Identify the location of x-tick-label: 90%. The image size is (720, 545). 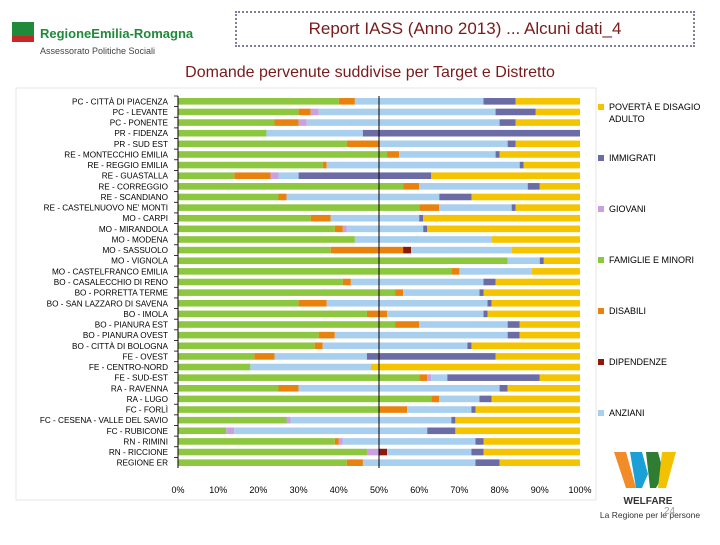
(540, 490).